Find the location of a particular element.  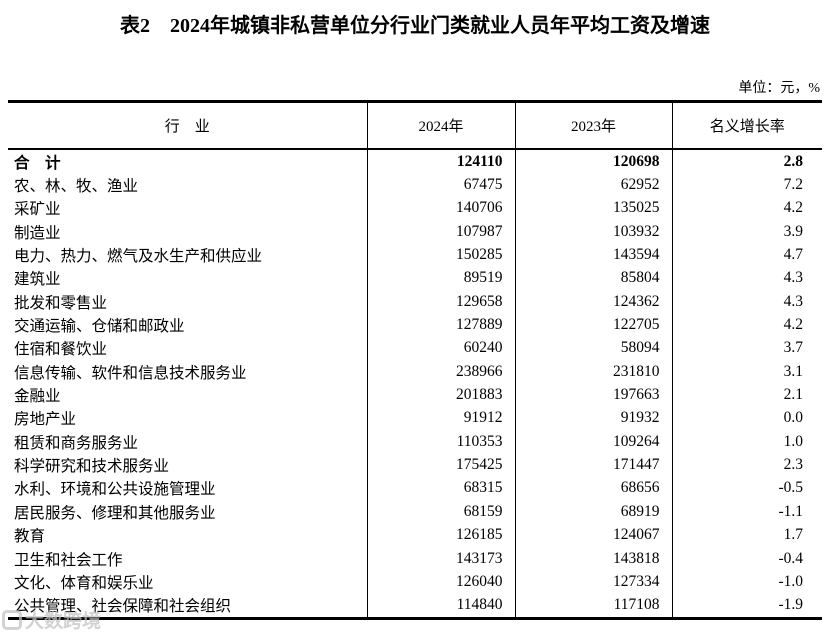

value-2023-cell: 143818 is located at coordinates (593, 558).